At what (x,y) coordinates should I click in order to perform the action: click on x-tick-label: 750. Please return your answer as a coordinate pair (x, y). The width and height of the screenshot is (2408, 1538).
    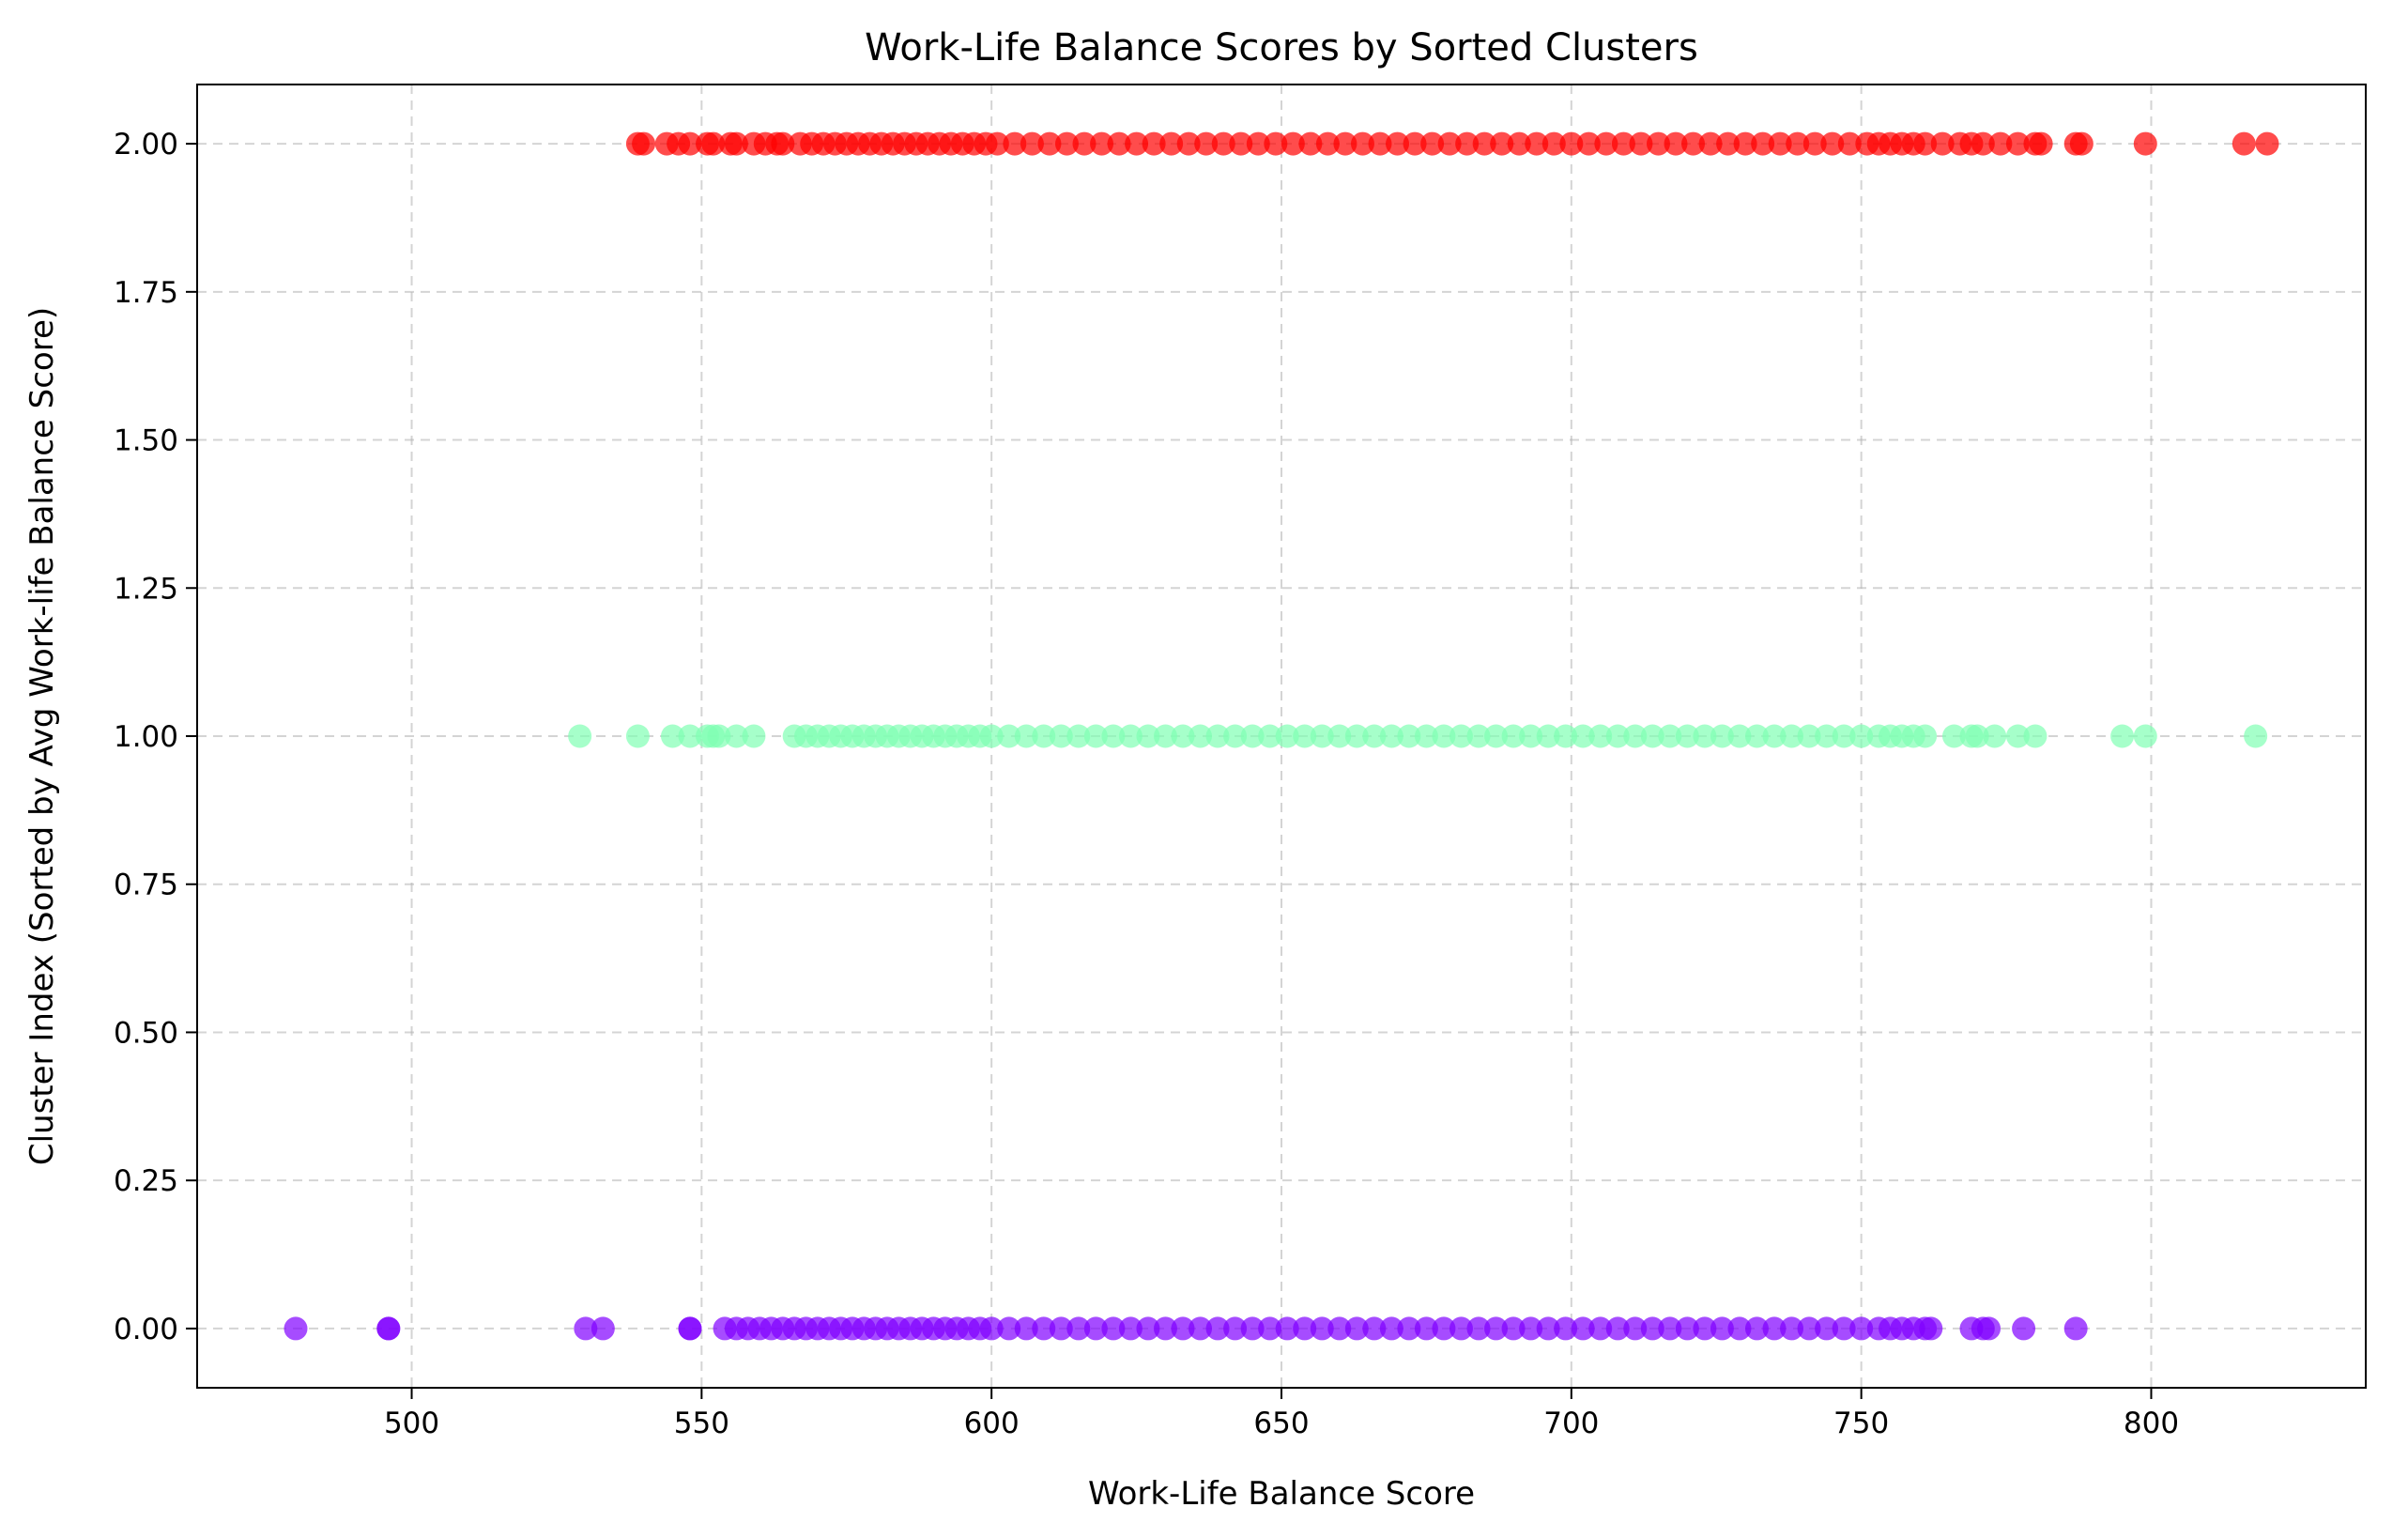
    Looking at the image, I should click on (1861, 1423).